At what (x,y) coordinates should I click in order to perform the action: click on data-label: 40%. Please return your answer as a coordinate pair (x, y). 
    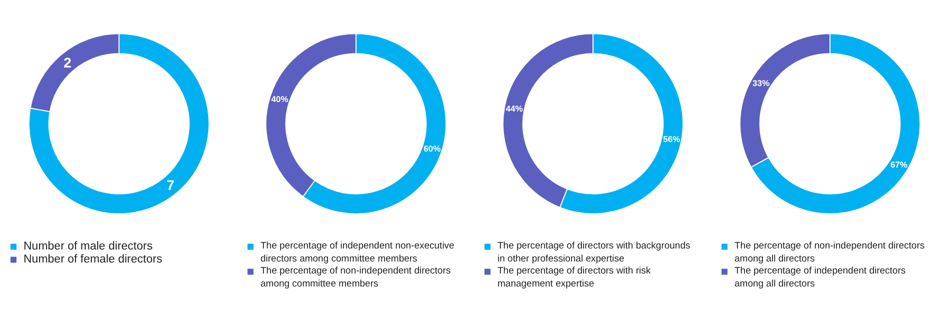
    Looking at the image, I should click on (280, 99).